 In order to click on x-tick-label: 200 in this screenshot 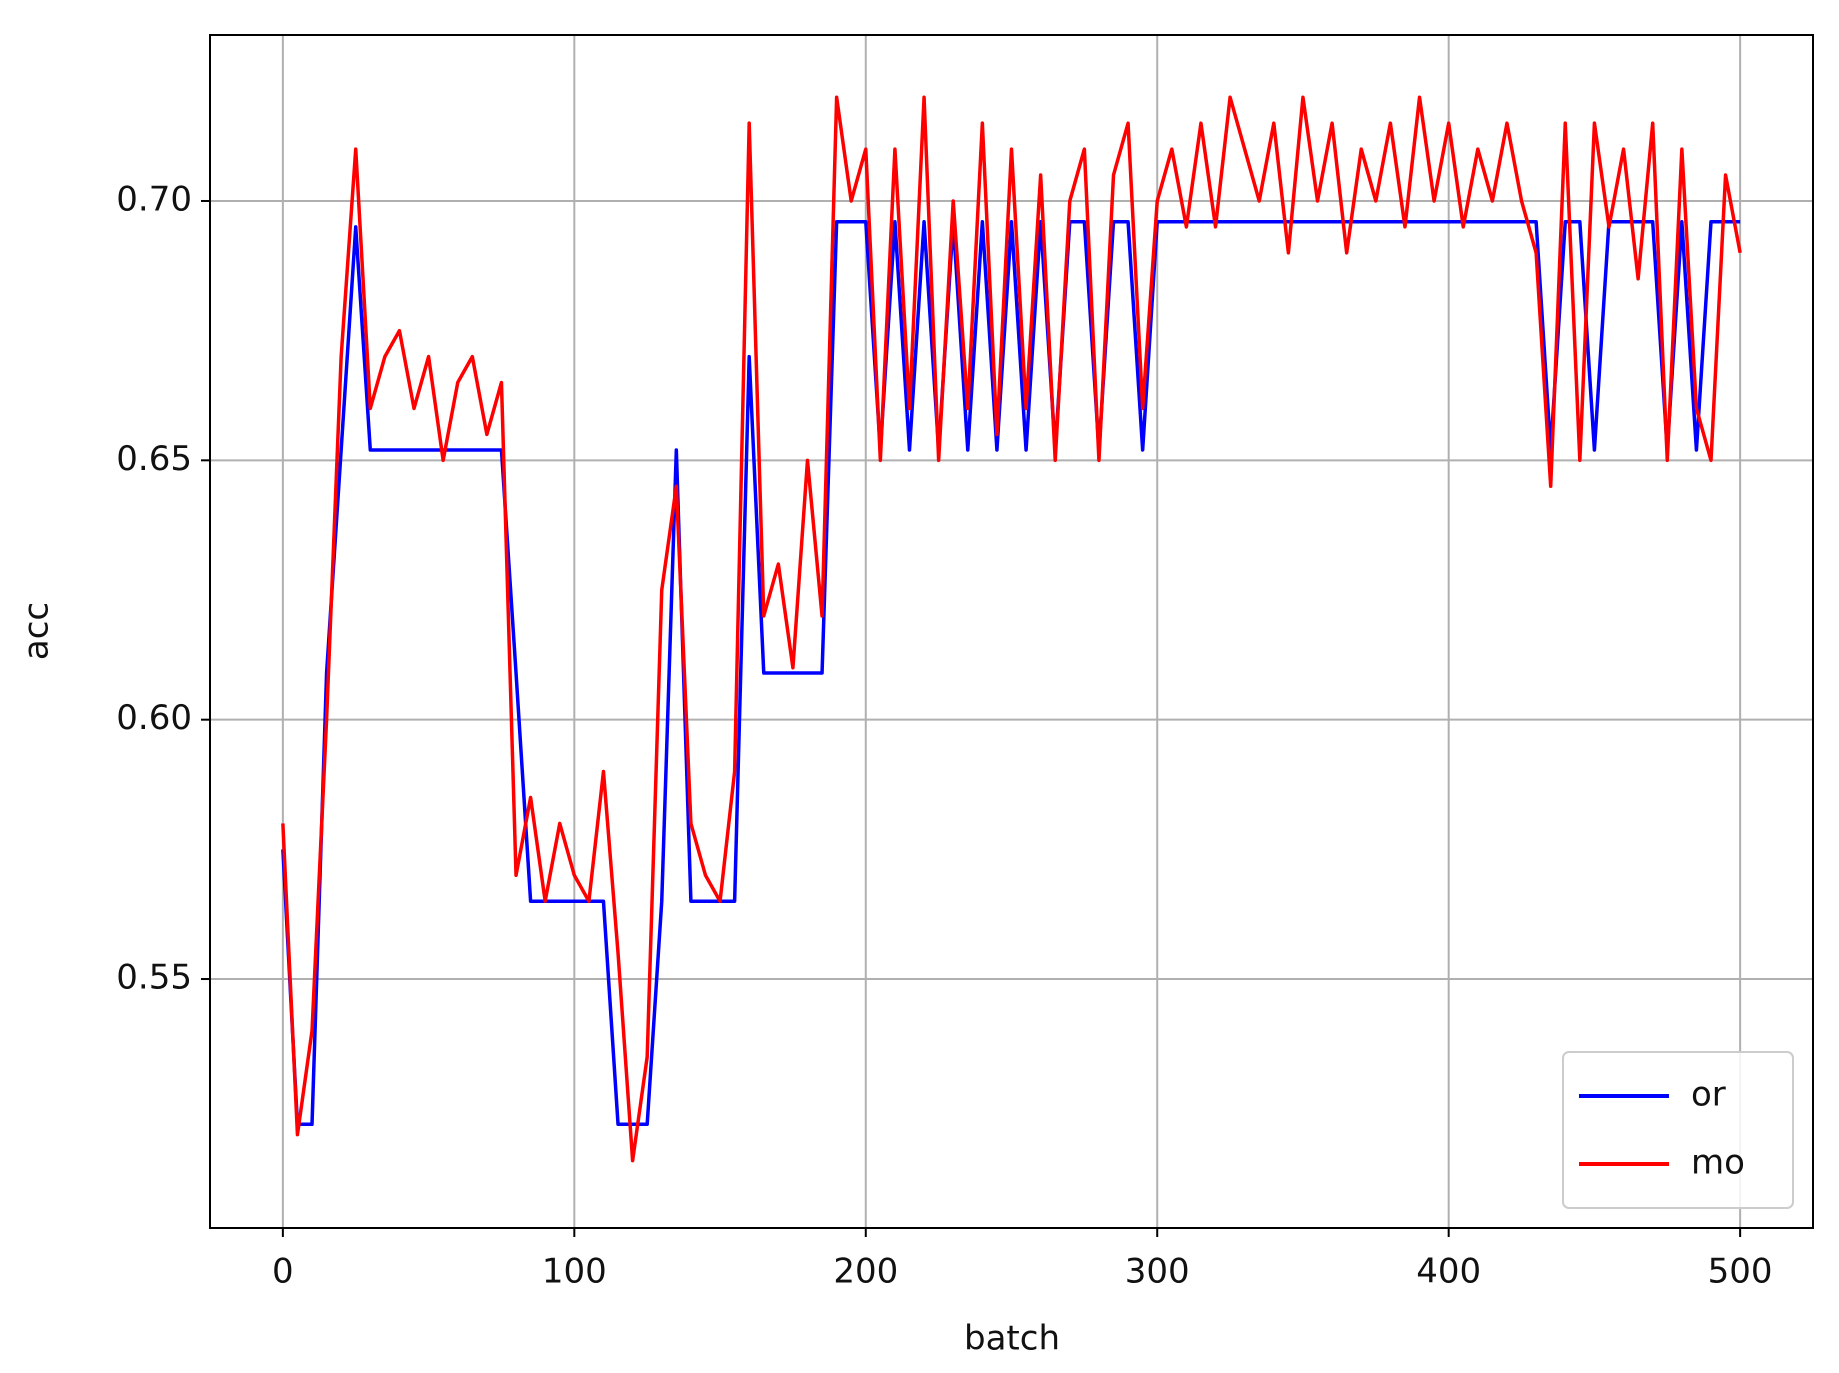, I will do `click(865, 1272)`.